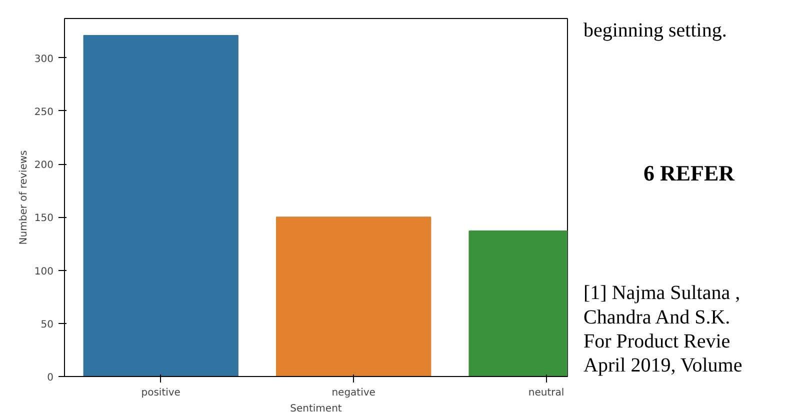 The width and height of the screenshot is (787, 417). I want to click on x-tick-label: positive, so click(160, 393).